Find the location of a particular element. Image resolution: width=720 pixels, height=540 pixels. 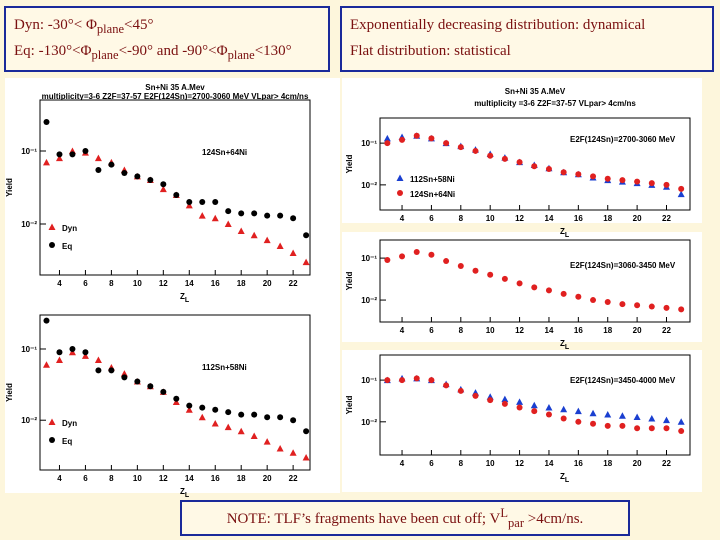

text-run: plane is located at coordinates (105, 55).